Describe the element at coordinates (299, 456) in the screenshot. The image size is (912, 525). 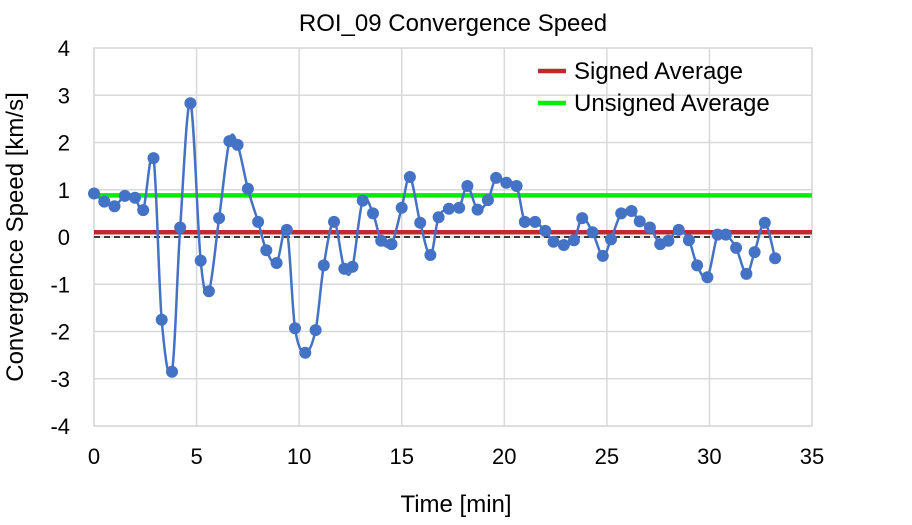
I see `x-tick-label: 10` at that location.